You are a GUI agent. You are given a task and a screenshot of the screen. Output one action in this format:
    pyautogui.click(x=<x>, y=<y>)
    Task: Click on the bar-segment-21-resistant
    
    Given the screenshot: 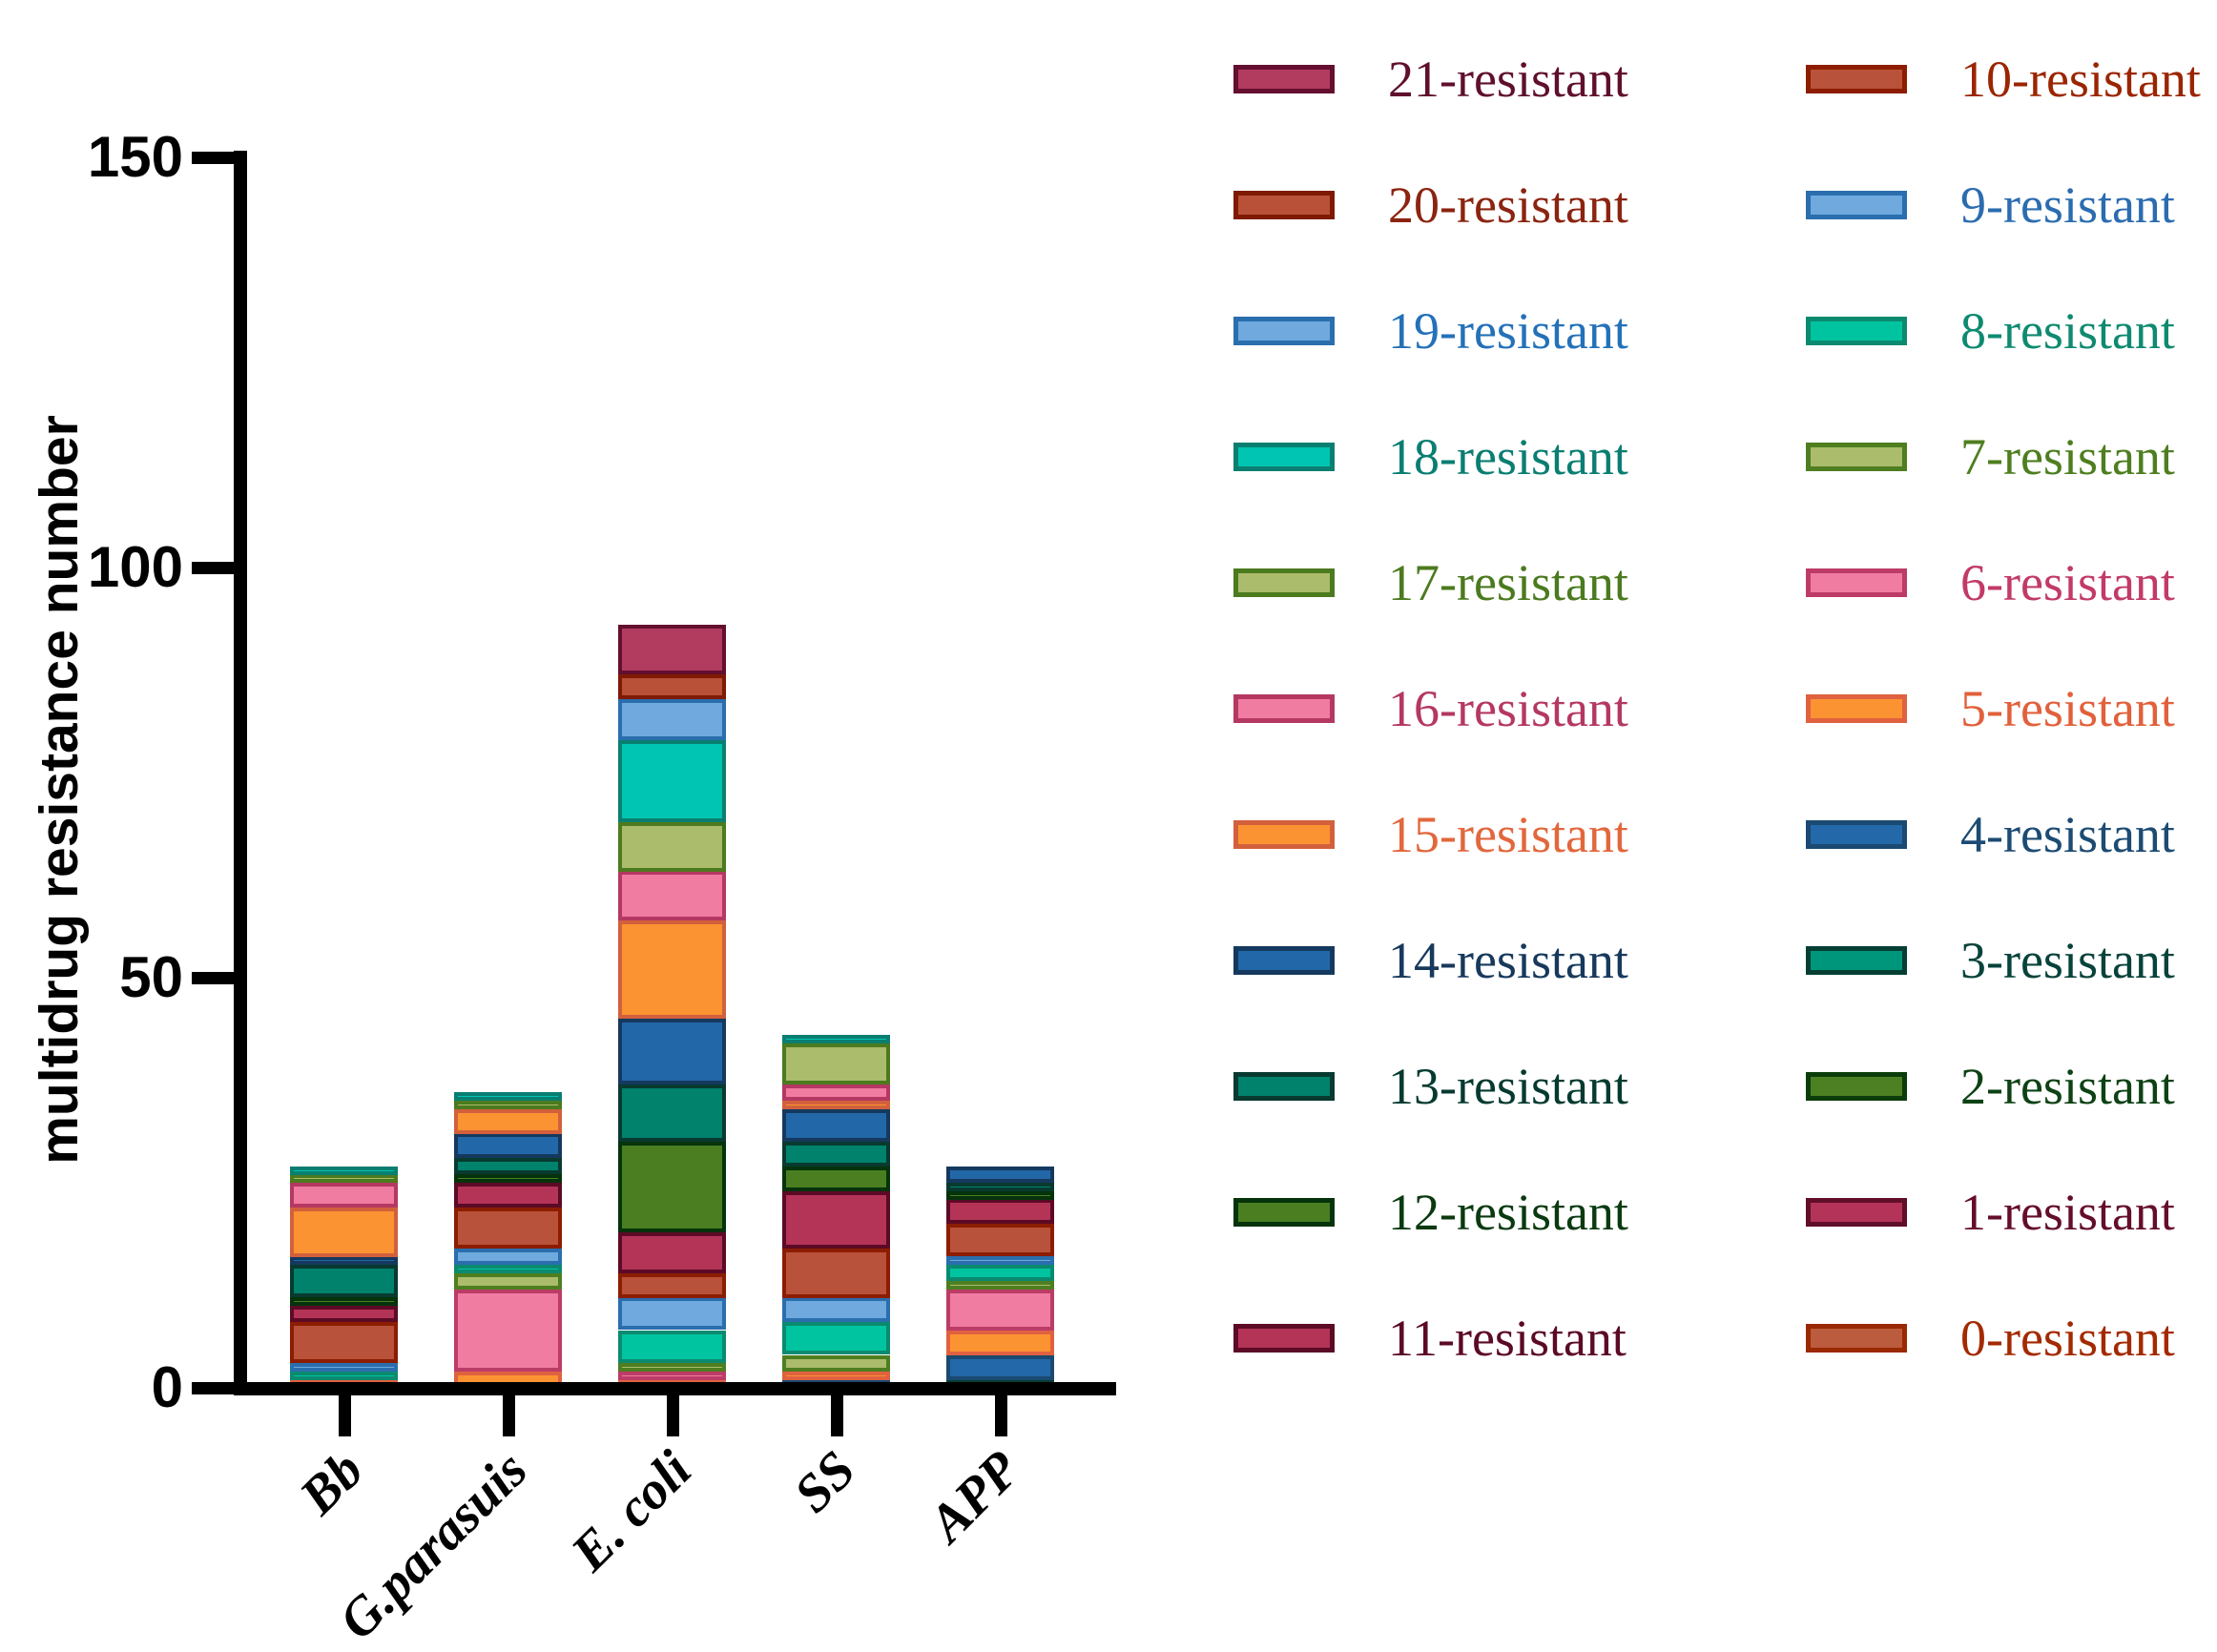 What is the action you would take?
    pyautogui.click(x=672, y=649)
    